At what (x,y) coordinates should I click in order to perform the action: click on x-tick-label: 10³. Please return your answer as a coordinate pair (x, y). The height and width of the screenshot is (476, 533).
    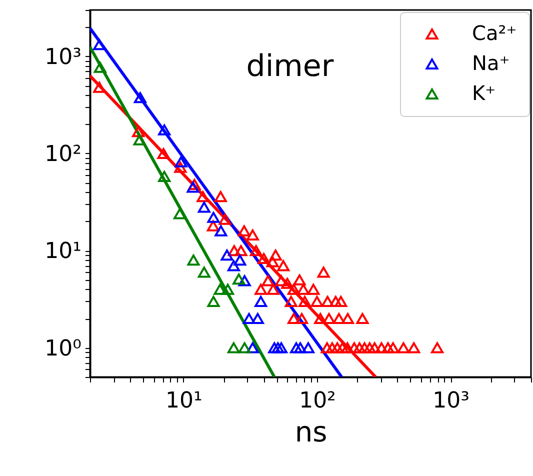
    Looking at the image, I should click on (451, 401).